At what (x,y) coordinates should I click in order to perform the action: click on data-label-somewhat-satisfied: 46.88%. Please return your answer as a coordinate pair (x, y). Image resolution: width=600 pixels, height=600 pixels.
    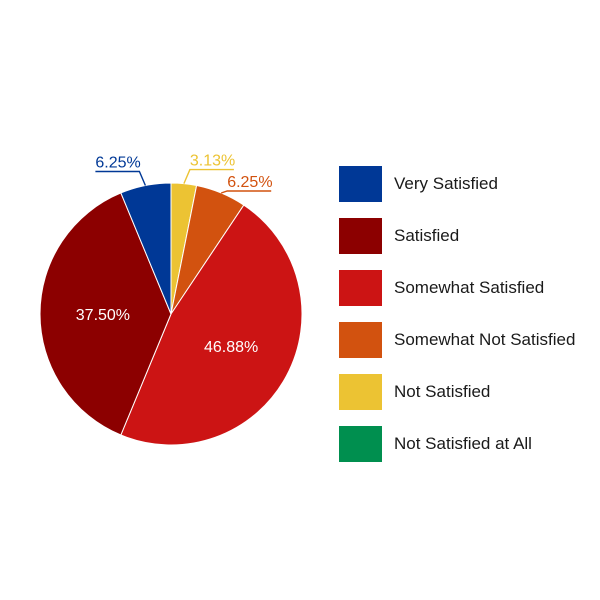
    Looking at the image, I should click on (231, 347).